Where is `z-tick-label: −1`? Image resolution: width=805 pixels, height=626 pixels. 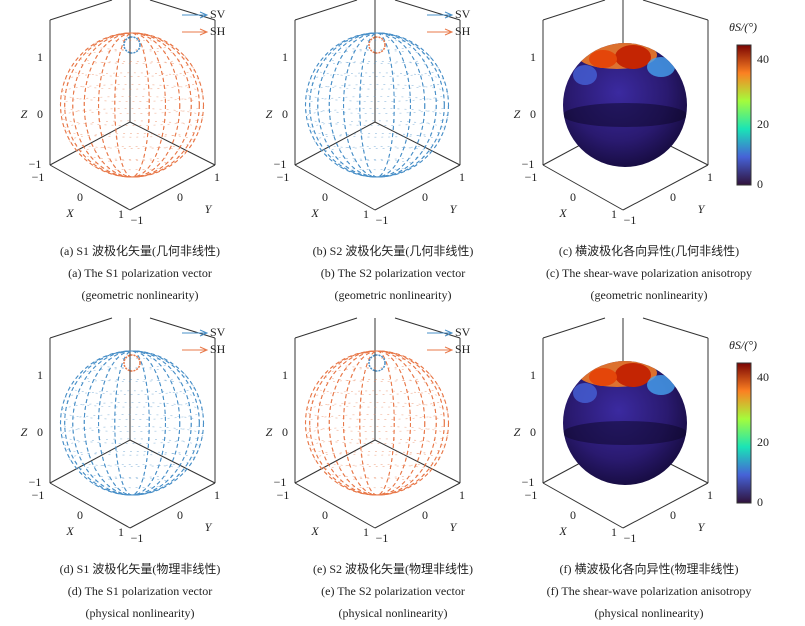
z-tick-label: −1 is located at coordinates (280, 482).